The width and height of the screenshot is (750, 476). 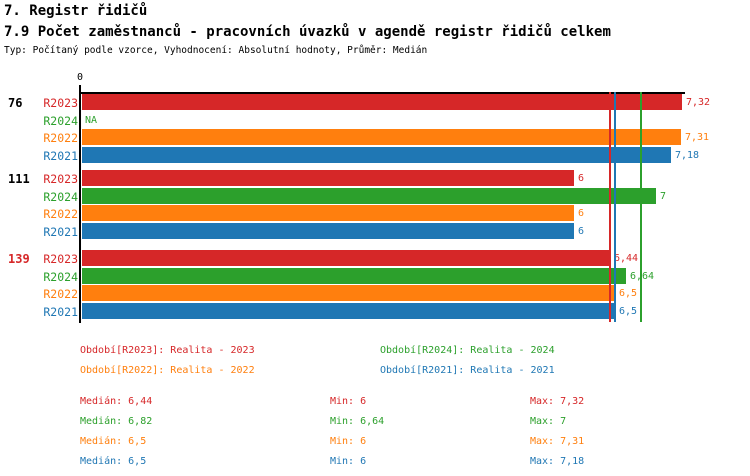 What do you see at coordinates (557, 441) in the screenshot?
I see `stat-max-r2022: Max: 7,31` at bounding box center [557, 441].